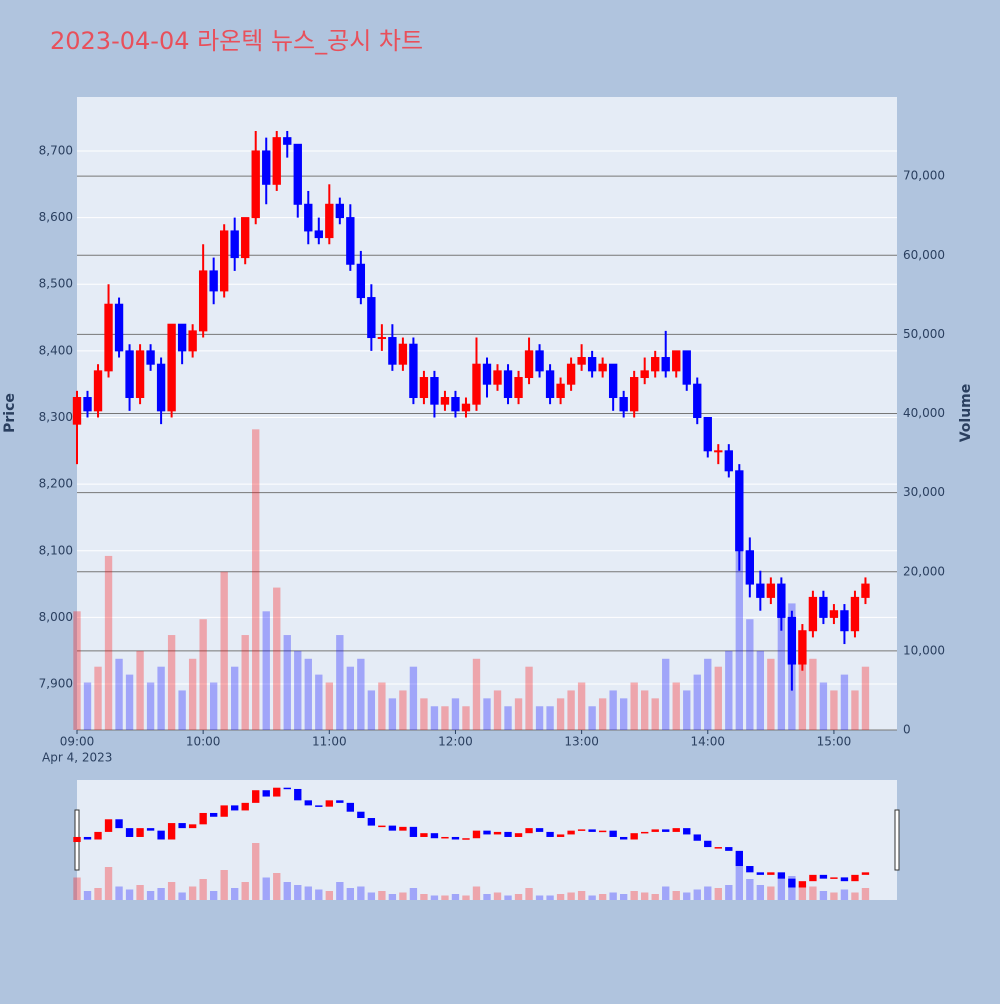  What do you see at coordinates (56, 617) in the screenshot?
I see `y-tick-label: 8,000` at bounding box center [56, 617].